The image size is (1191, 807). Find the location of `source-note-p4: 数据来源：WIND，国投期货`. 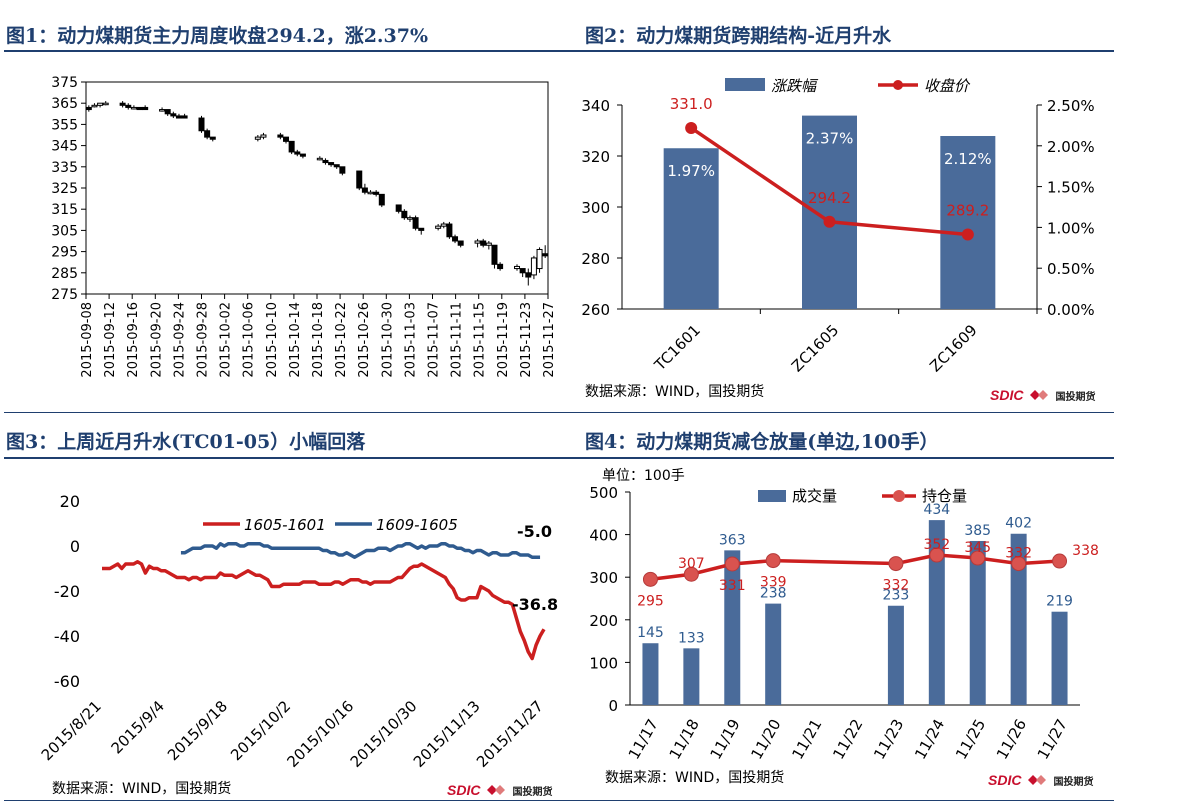

source-note-p4: 数据来源：WIND，国投期货 is located at coordinates (695, 778).